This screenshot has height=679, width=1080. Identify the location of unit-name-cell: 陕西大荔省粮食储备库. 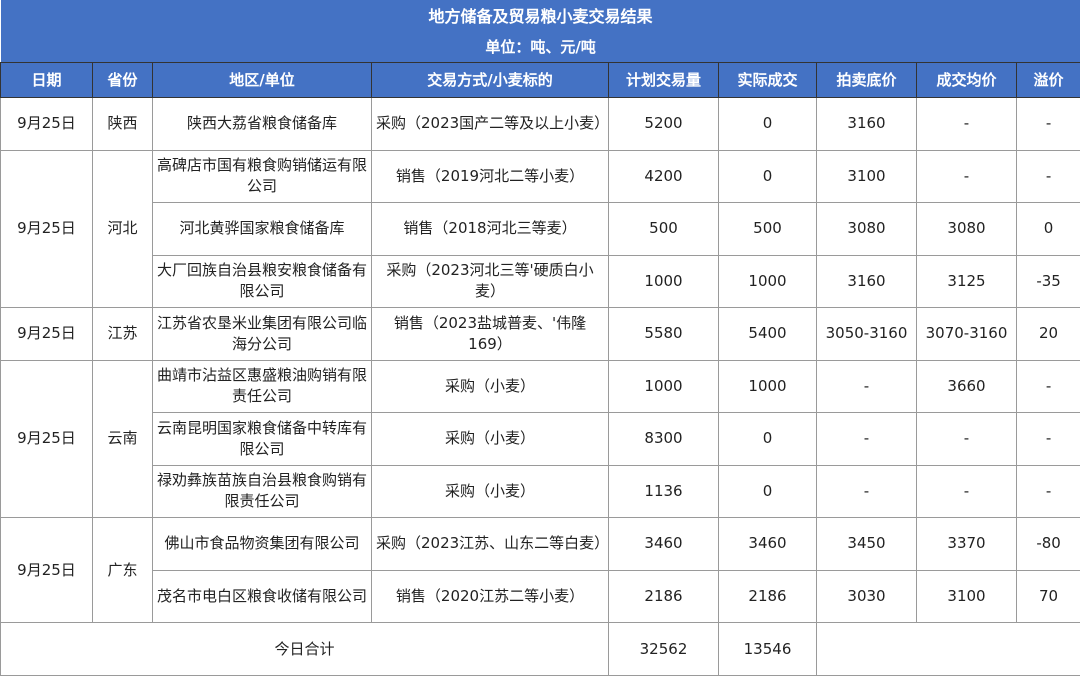
(262, 124).